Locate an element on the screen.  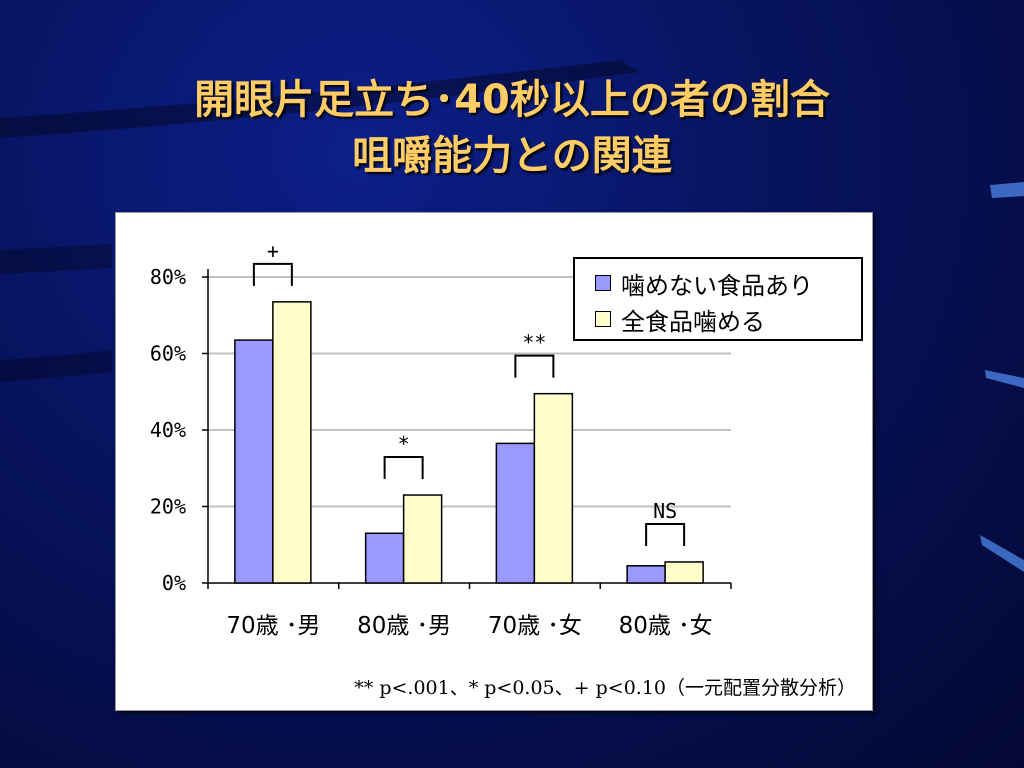
legend-item-series-1: 噛めない食品あり is located at coordinates (728, 283).